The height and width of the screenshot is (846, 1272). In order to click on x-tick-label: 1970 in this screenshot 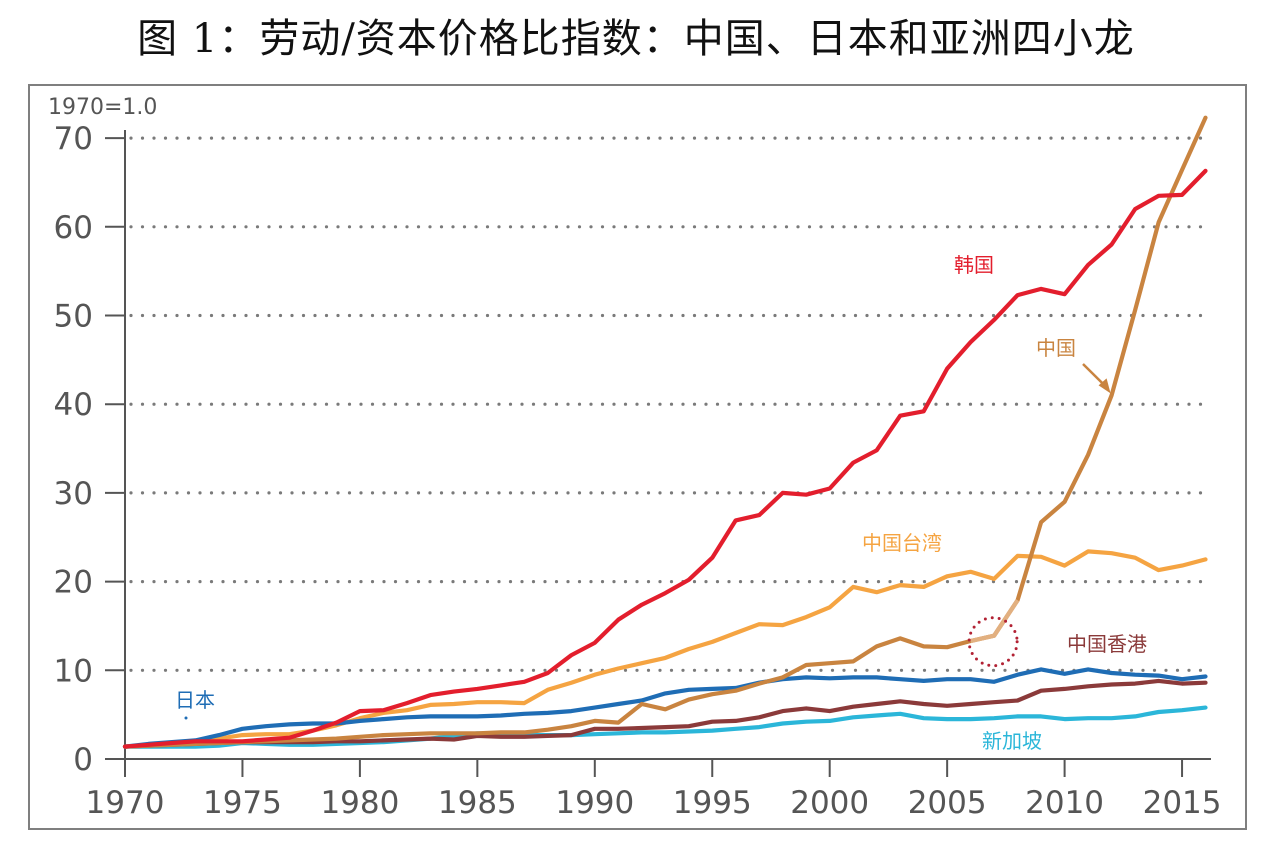, I will do `click(125, 803)`.